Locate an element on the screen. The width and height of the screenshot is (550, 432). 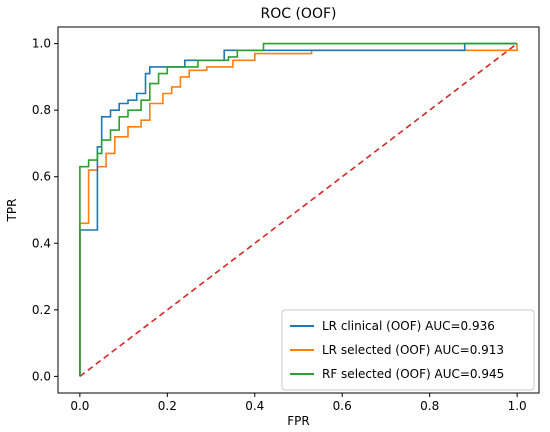
legend-box is located at coordinates (408, 350).